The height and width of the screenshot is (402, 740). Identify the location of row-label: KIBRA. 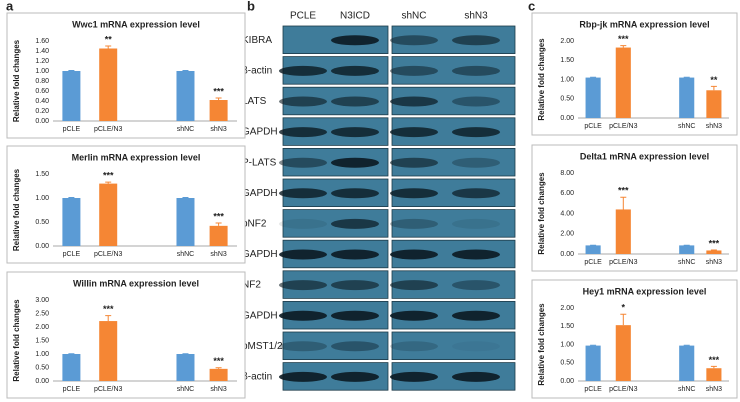
(257, 40).